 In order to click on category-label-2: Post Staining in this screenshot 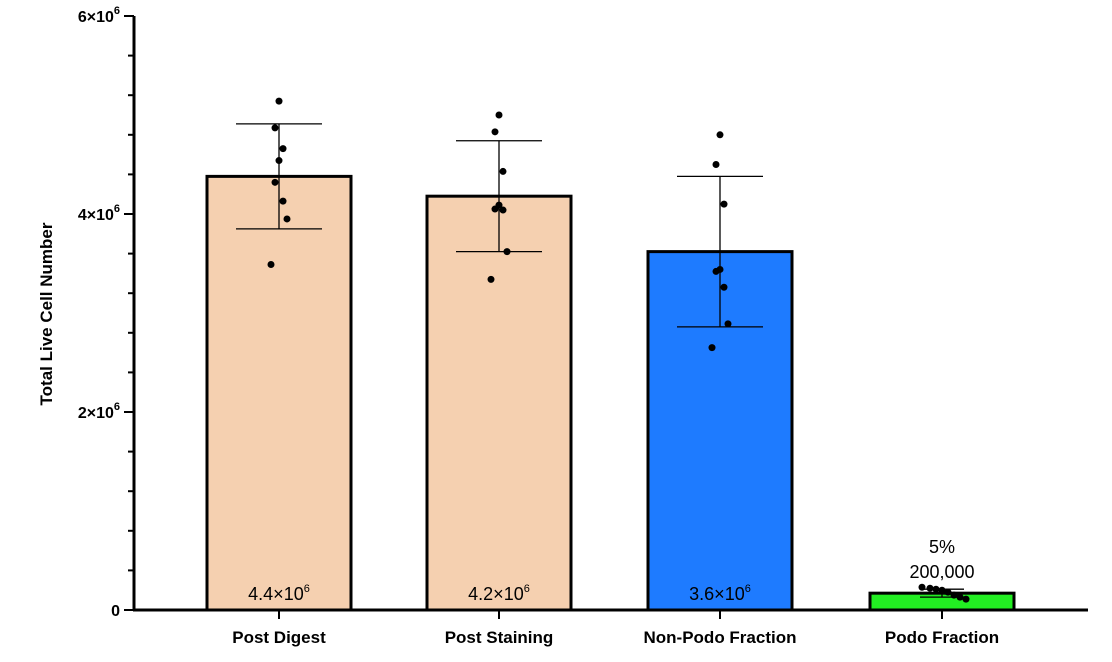, I will do `click(499, 637)`.